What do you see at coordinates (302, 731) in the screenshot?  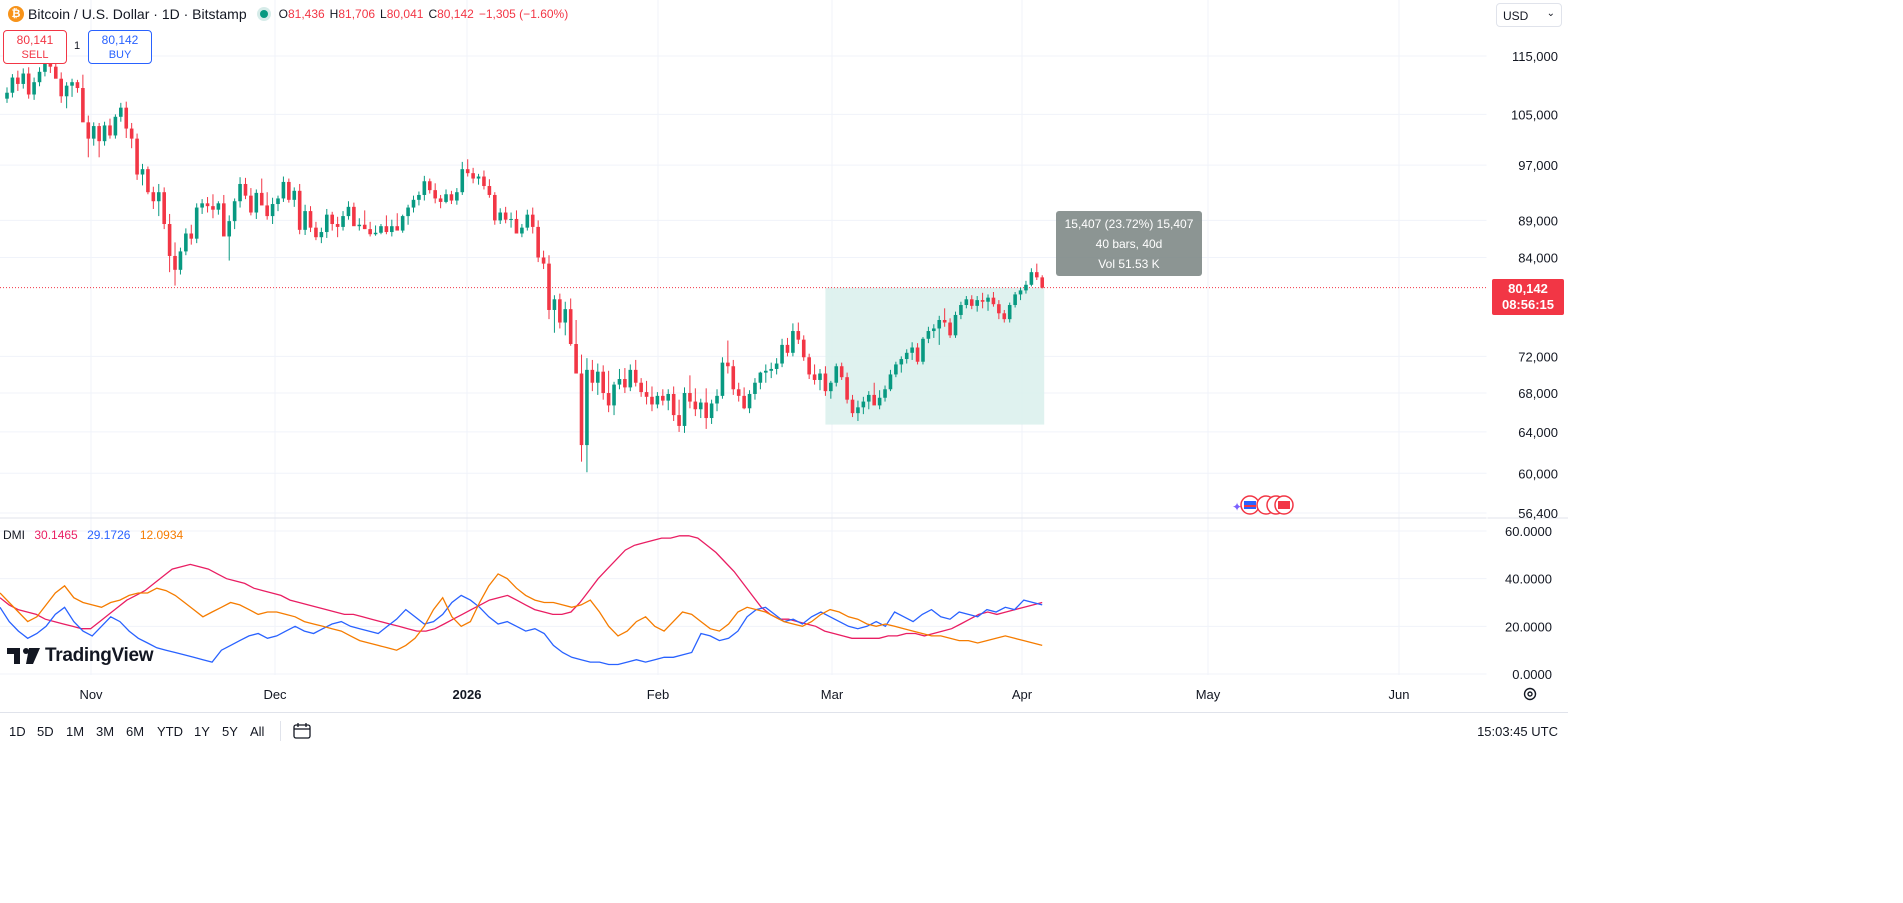 I see `calendar-icon` at bounding box center [302, 731].